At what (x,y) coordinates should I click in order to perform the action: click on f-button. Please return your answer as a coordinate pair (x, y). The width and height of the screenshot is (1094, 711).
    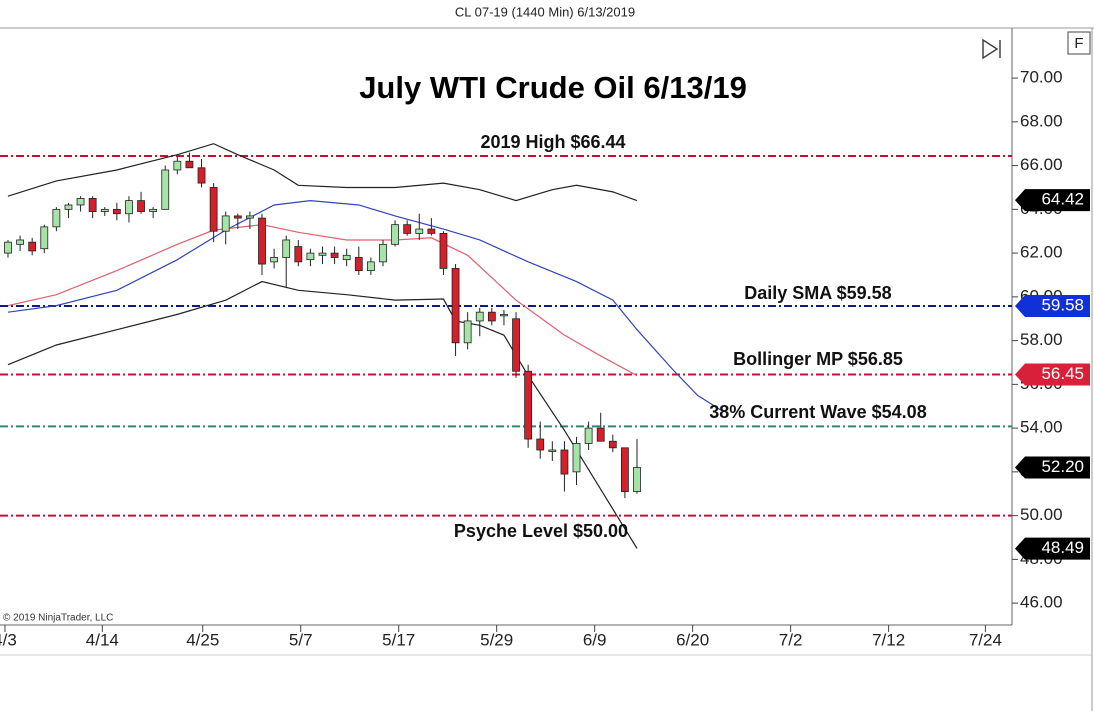
    Looking at the image, I should click on (1079, 43).